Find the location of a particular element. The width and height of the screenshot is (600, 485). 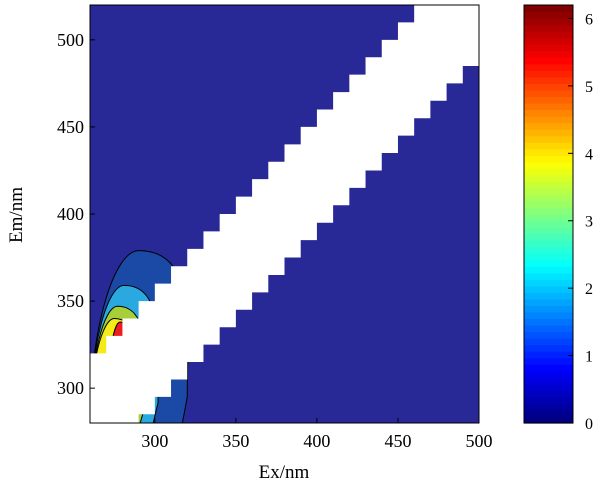

y-tick-label: 500 is located at coordinates (70, 40).